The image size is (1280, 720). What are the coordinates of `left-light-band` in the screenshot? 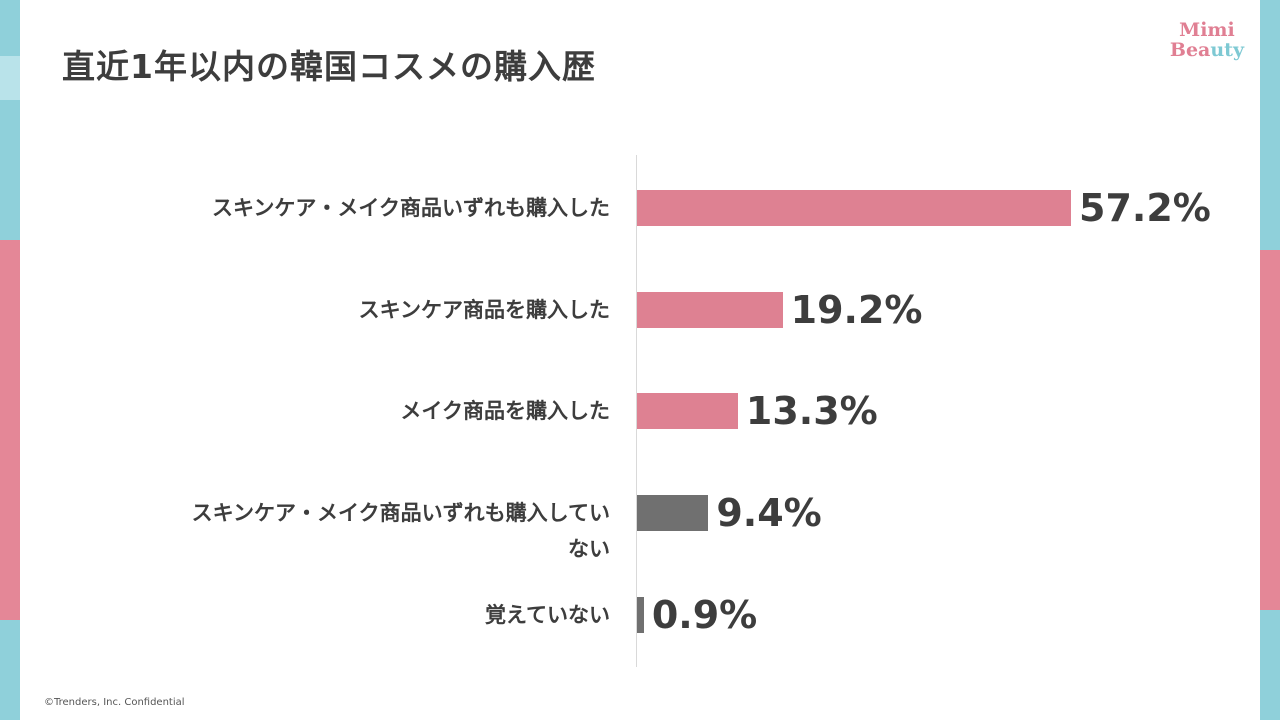 It's located at (10, 78).